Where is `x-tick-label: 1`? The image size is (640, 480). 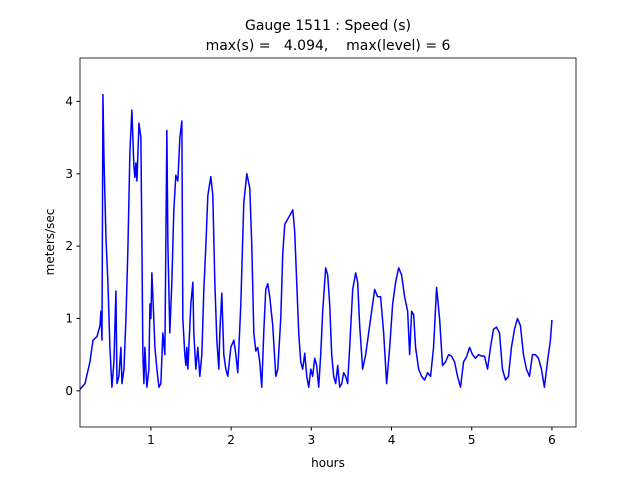
x-tick-label: 1 is located at coordinates (151, 440).